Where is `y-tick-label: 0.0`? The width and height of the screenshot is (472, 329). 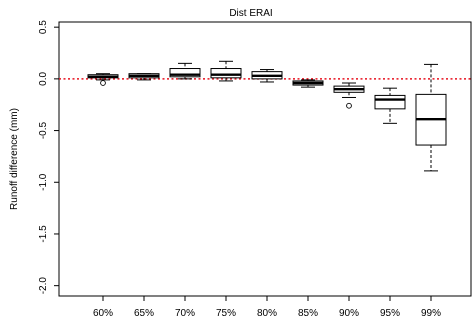 y-tick-label: 0.0 is located at coordinates (43, 78).